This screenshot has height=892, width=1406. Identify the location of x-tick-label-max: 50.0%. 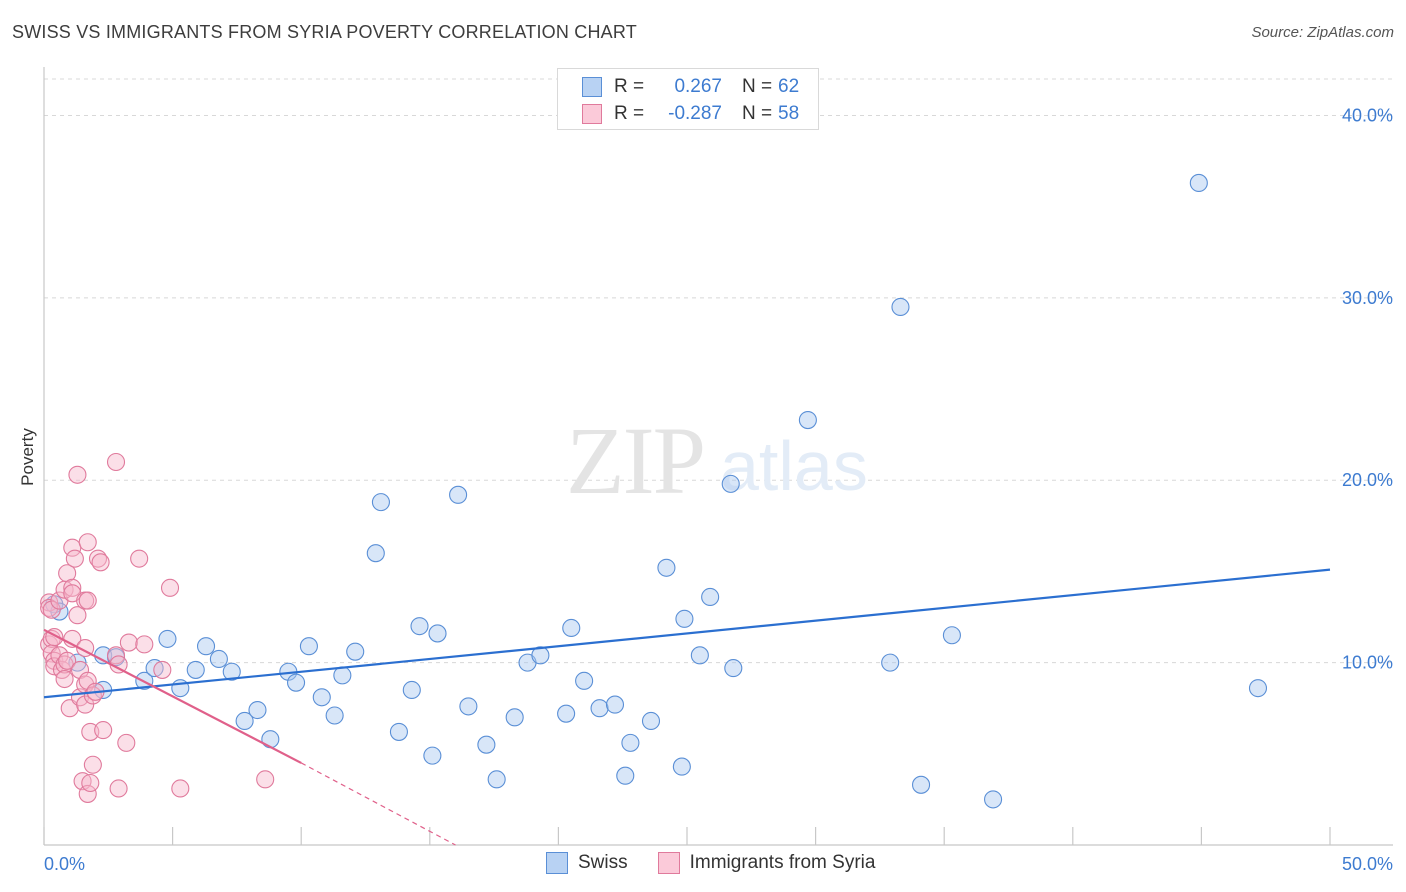
(1367, 864).